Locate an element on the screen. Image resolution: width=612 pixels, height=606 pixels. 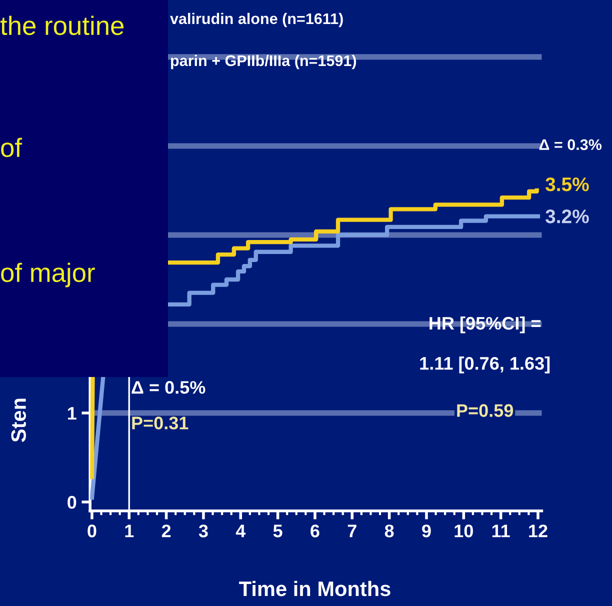
annotation: 3.5% is located at coordinates (567, 184).